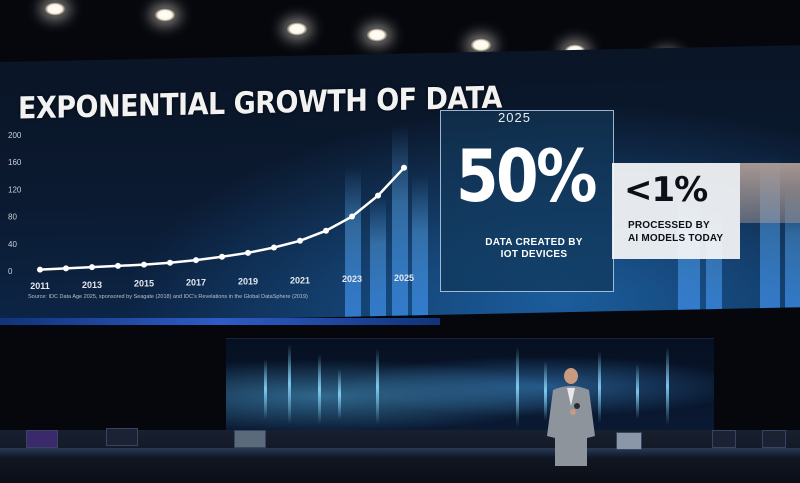  I want to click on stat-main-caption: DATA CREATED BY IOT DEVICES, so click(534, 249).